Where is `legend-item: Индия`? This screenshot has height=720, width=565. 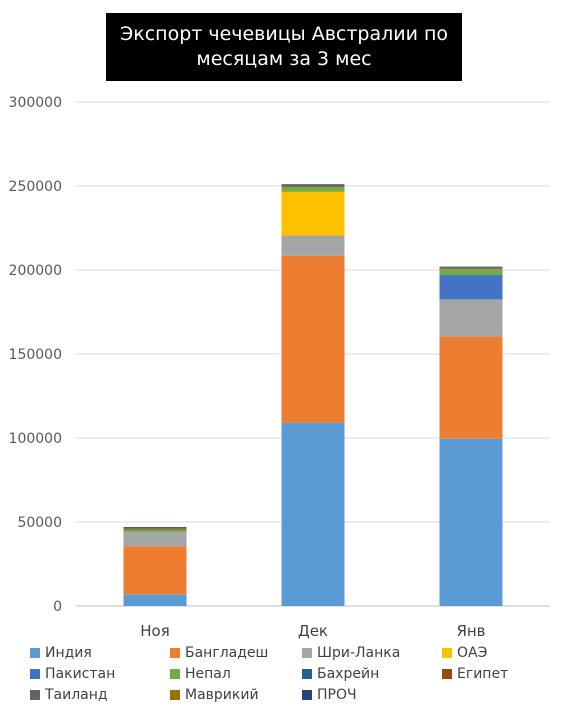 legend-item: Индия is located at coordinates (61, 653).